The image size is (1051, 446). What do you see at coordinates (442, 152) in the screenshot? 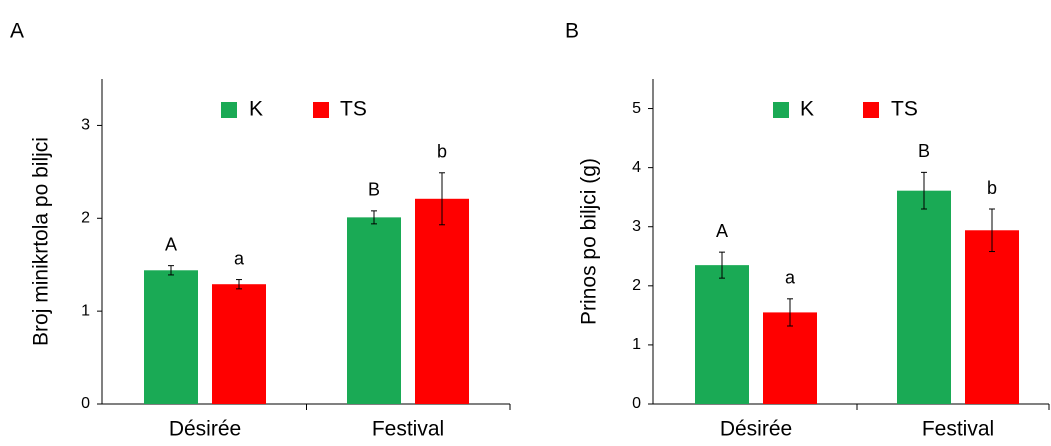
I see `chart-a-significance-letter: b` at bounding box center [442, 152].